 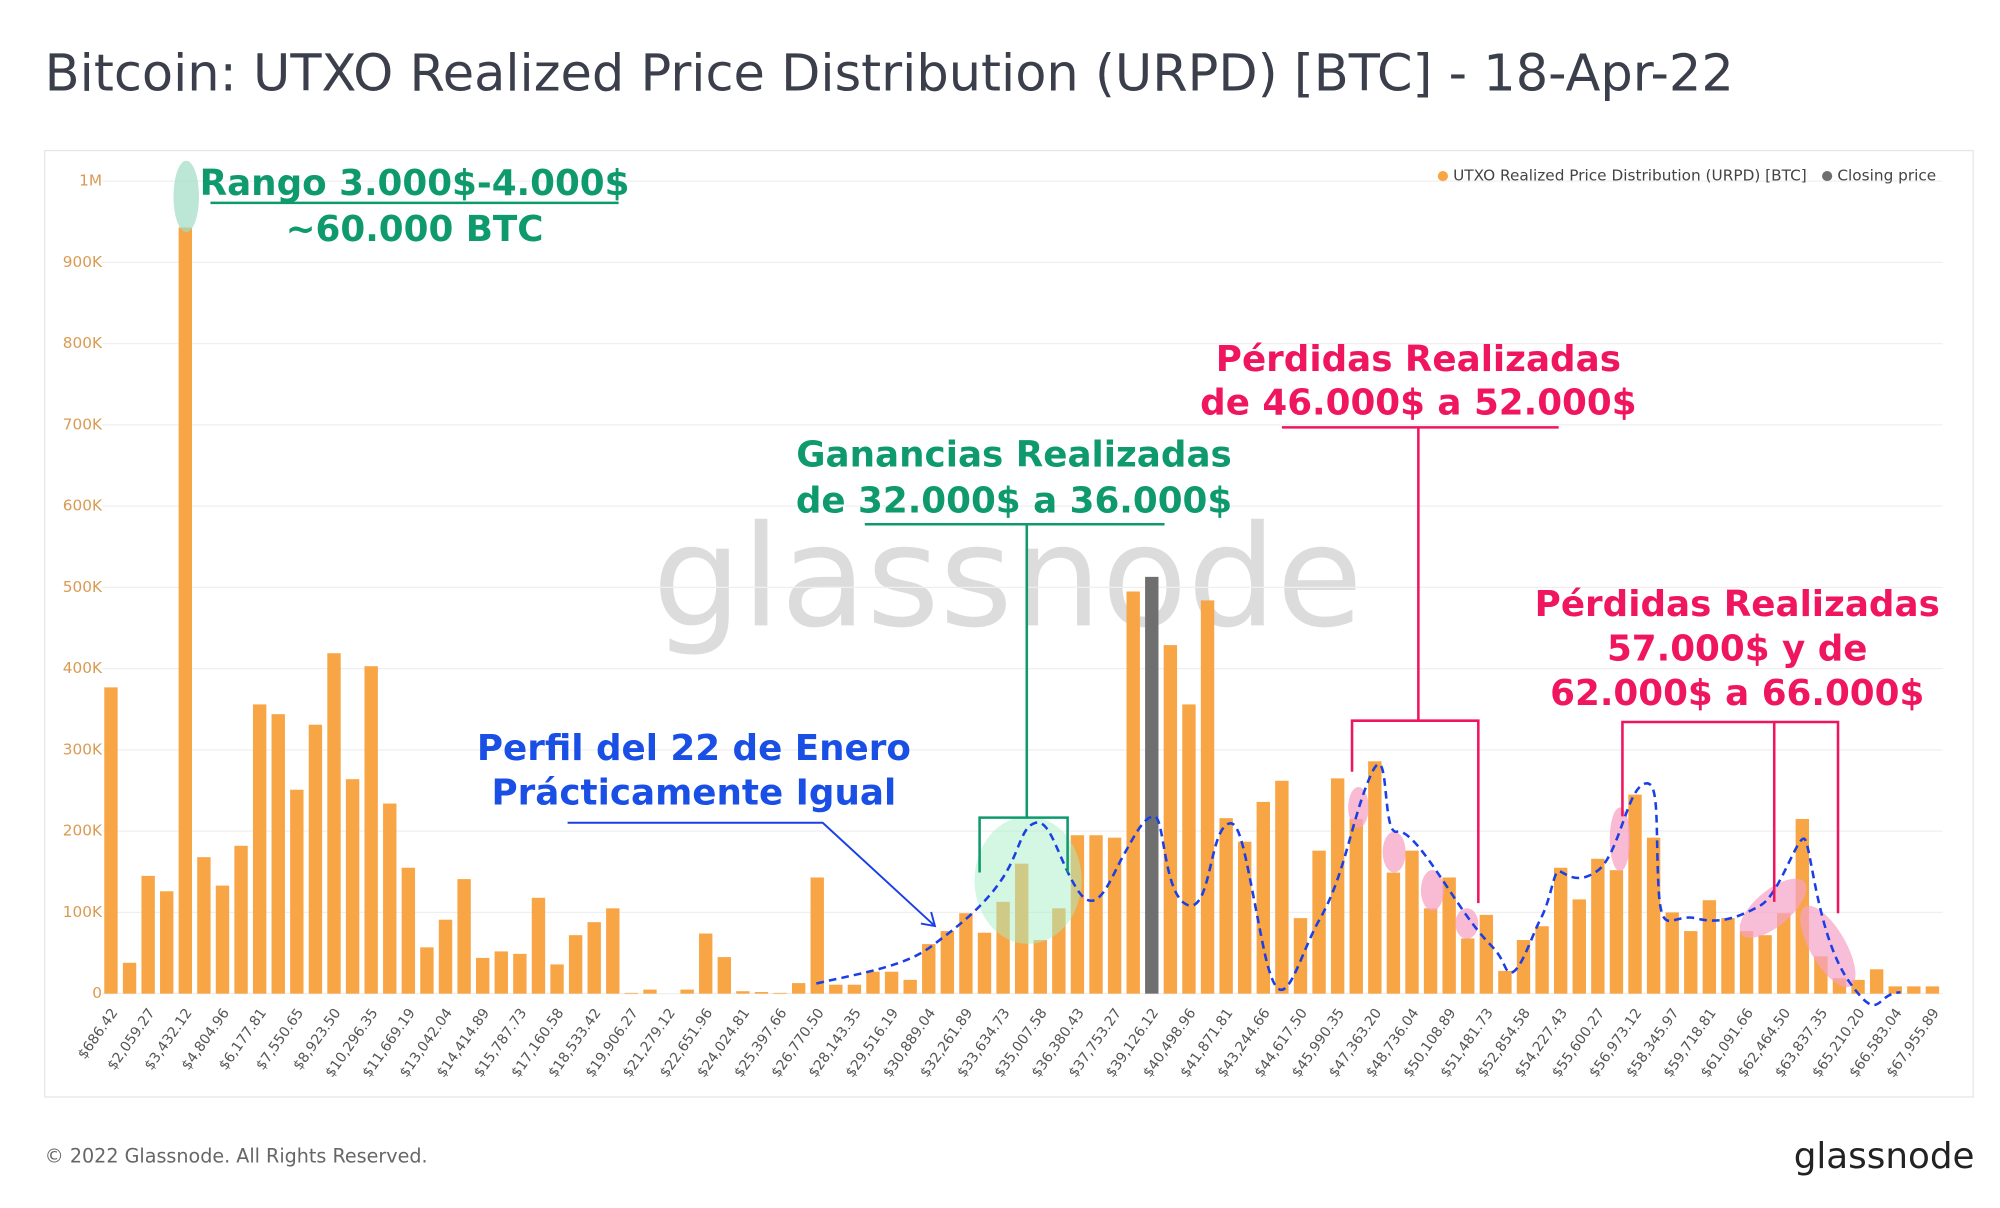 I want to click on annotation: ~60.000 BTC, so click(x=415, y=229).